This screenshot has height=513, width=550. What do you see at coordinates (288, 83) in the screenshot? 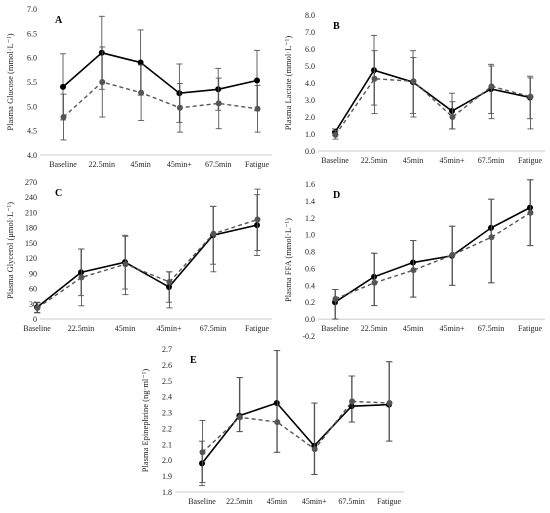
I see `y-axis-label: Plasma Lactate (mmol·L⁻¹)` at bounding box center [288, 83].